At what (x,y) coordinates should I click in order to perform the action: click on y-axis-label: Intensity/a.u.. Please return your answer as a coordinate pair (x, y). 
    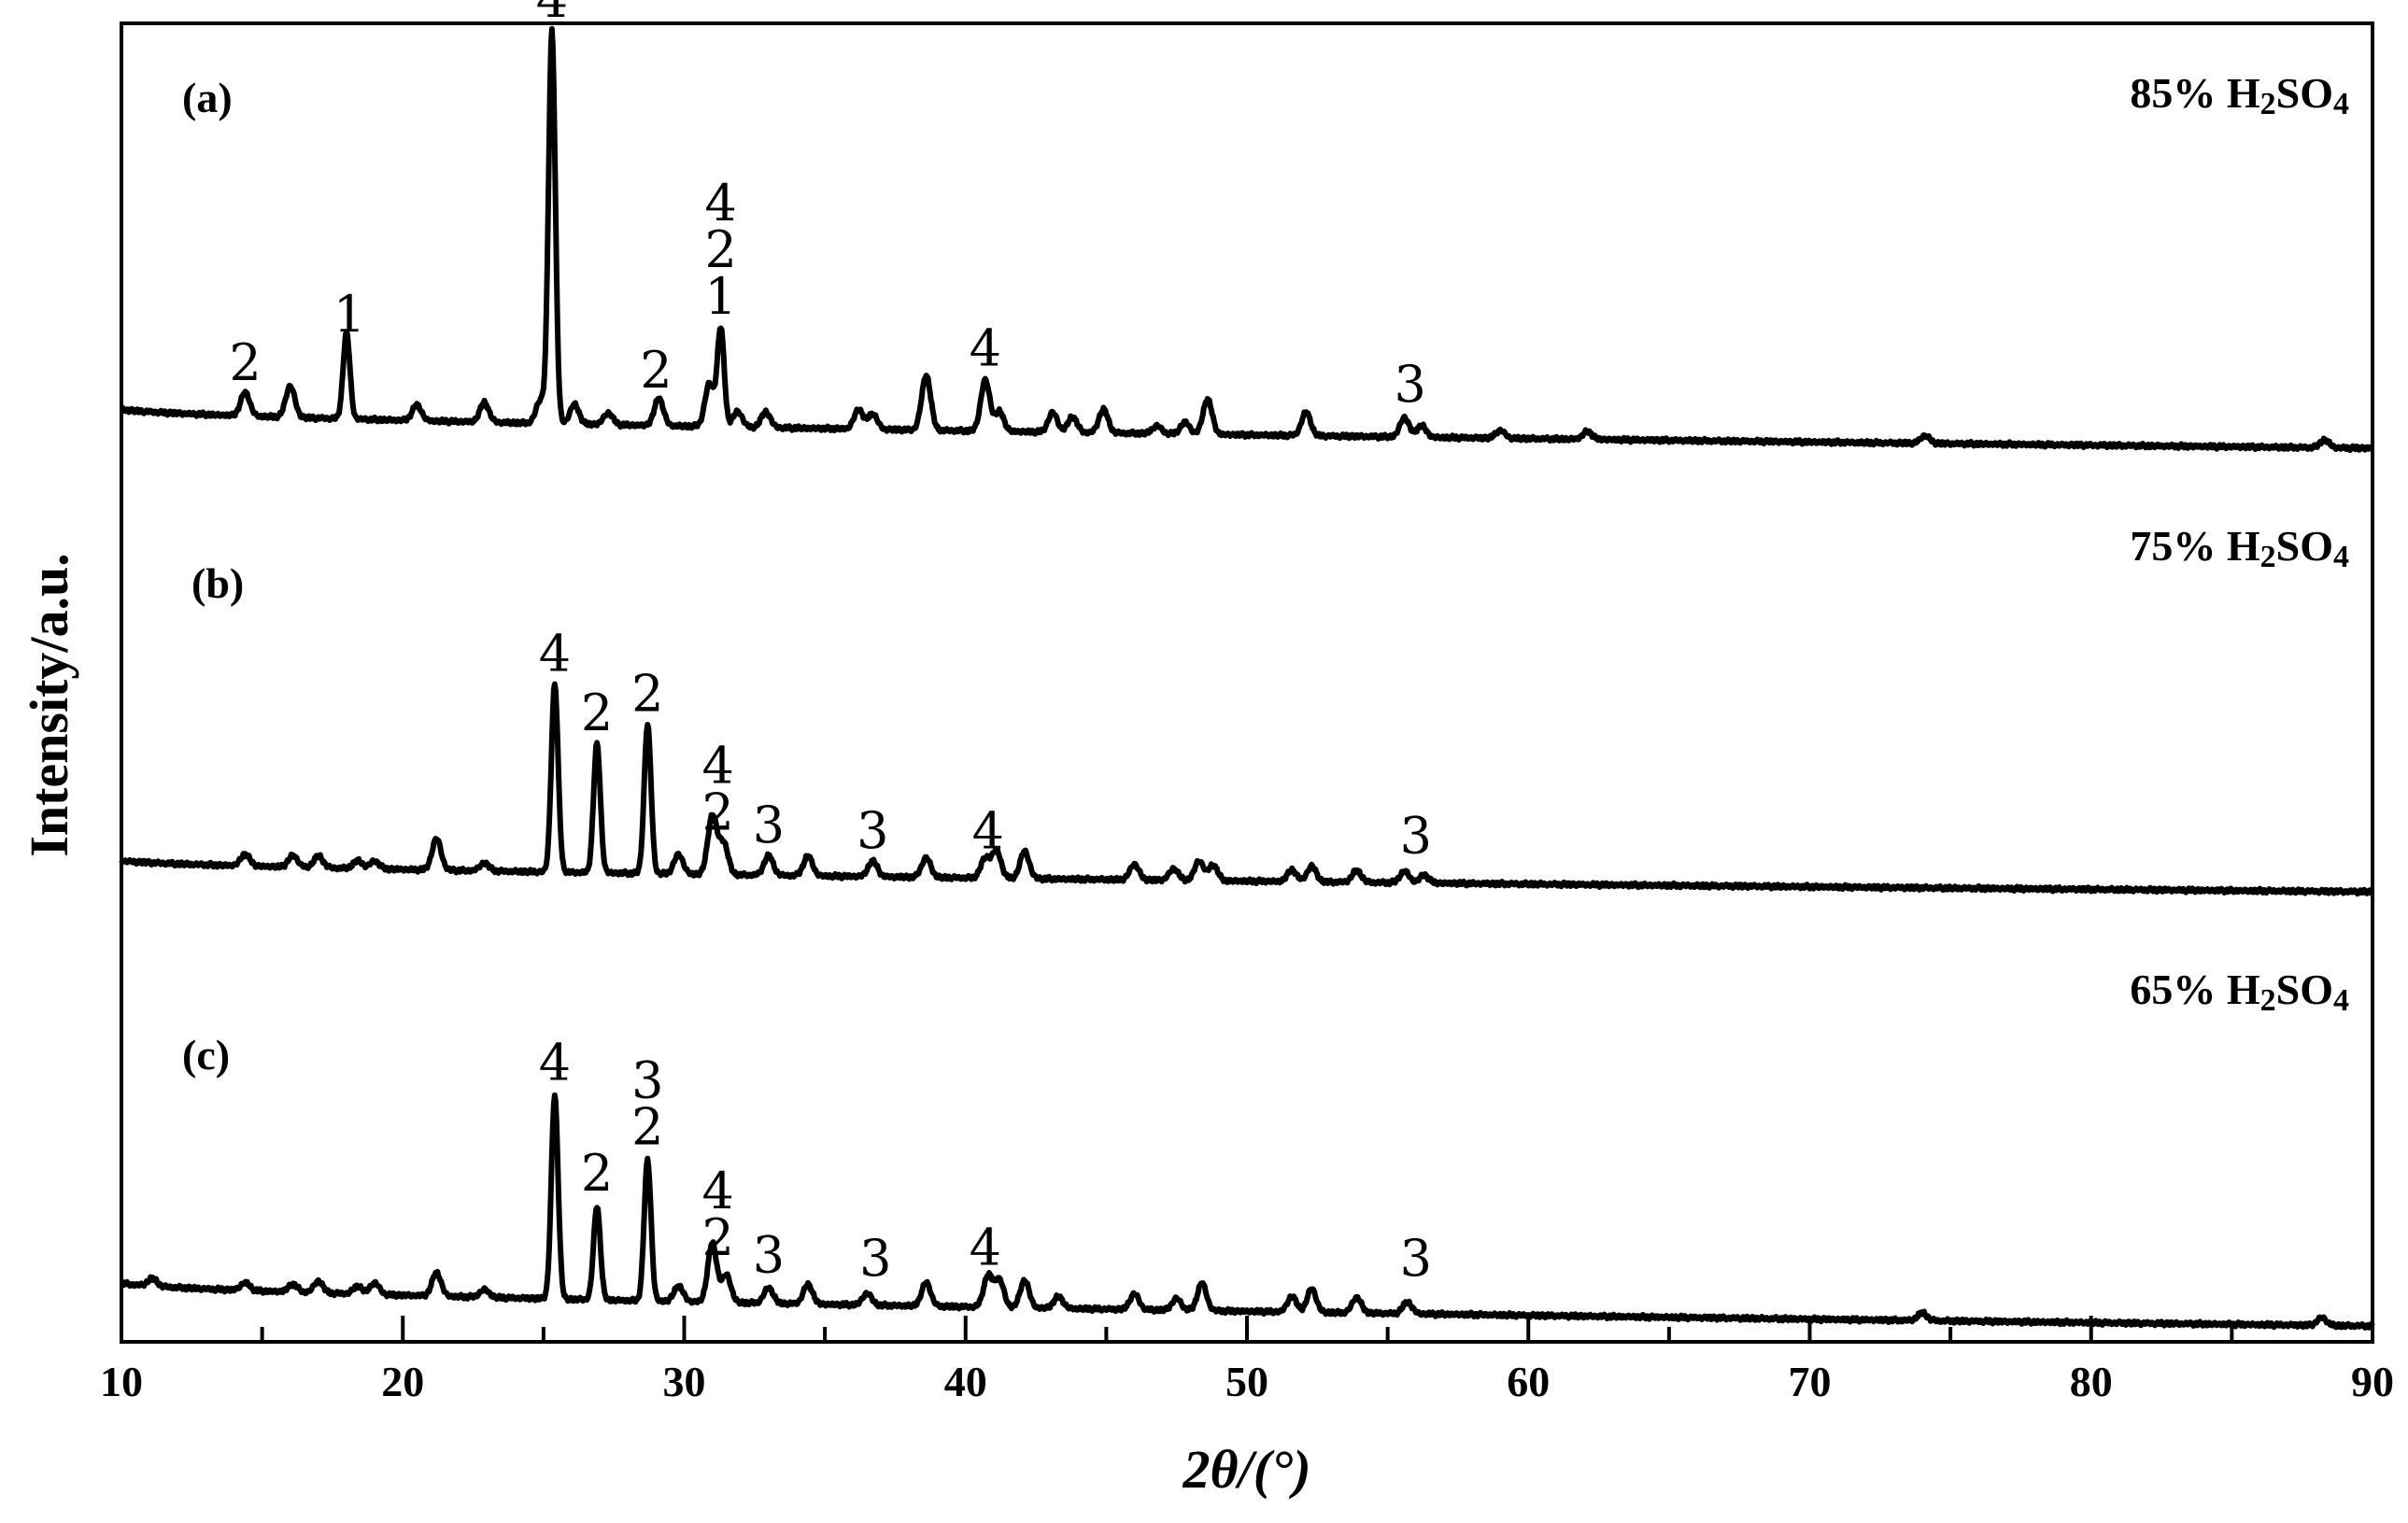
    Looking at the image, I should click on (49, 705).